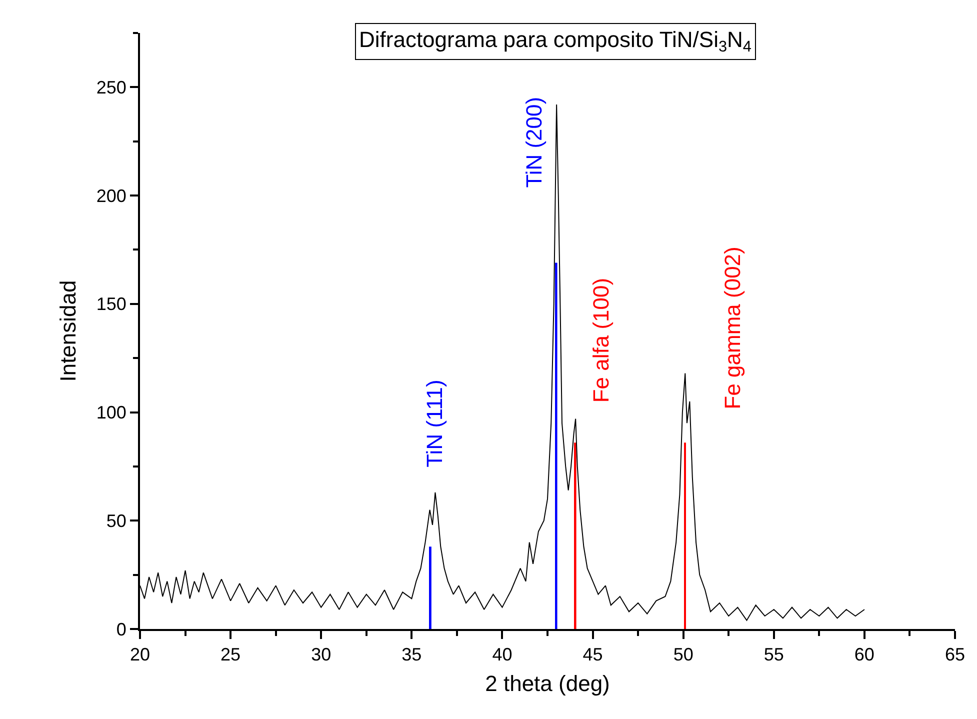 This screenshot has height=719, width=977. I want to click on x-tick-label: 60, so click(864, 654).